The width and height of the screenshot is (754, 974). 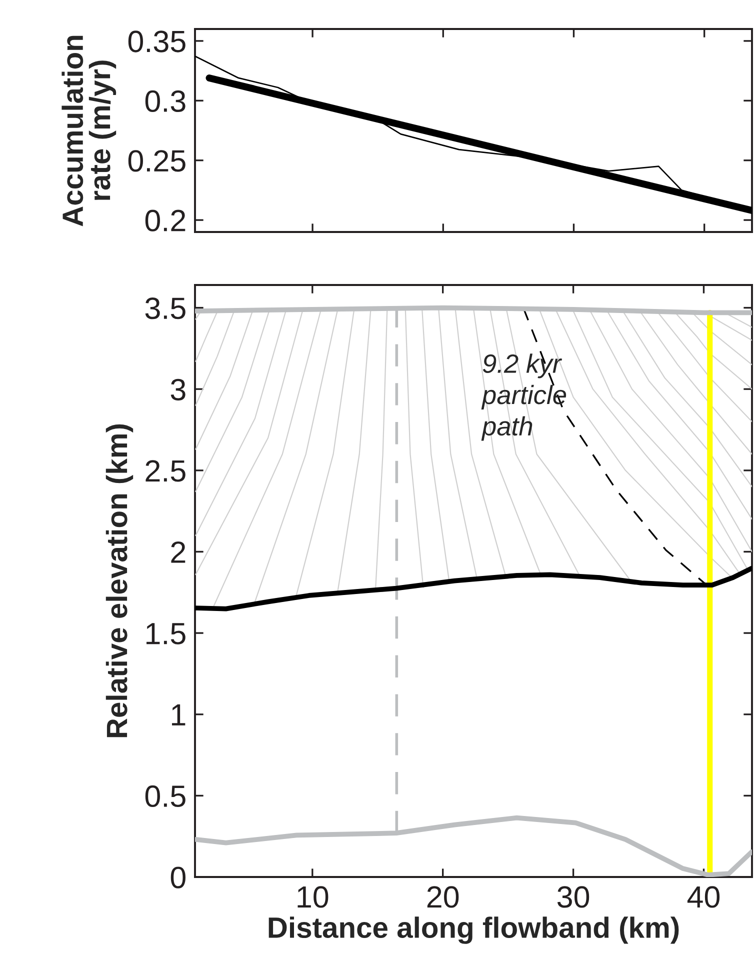 I want to click on y-tick-label: 3, so click(x=178, y=389).